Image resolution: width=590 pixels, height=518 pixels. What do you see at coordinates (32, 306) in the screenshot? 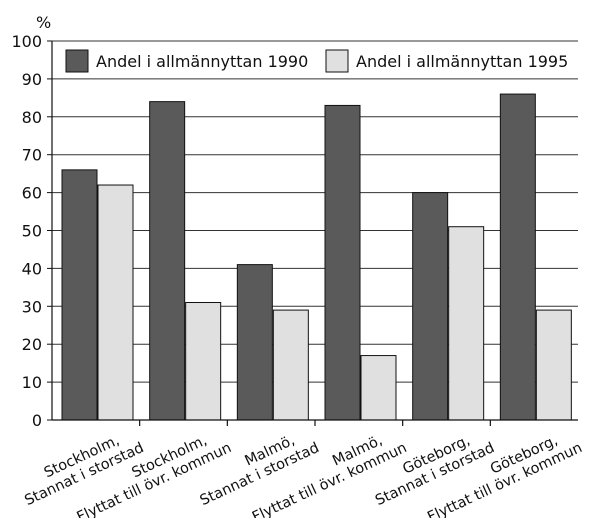
I see `y-tick-label: 30` at bounding box center [32, 306].